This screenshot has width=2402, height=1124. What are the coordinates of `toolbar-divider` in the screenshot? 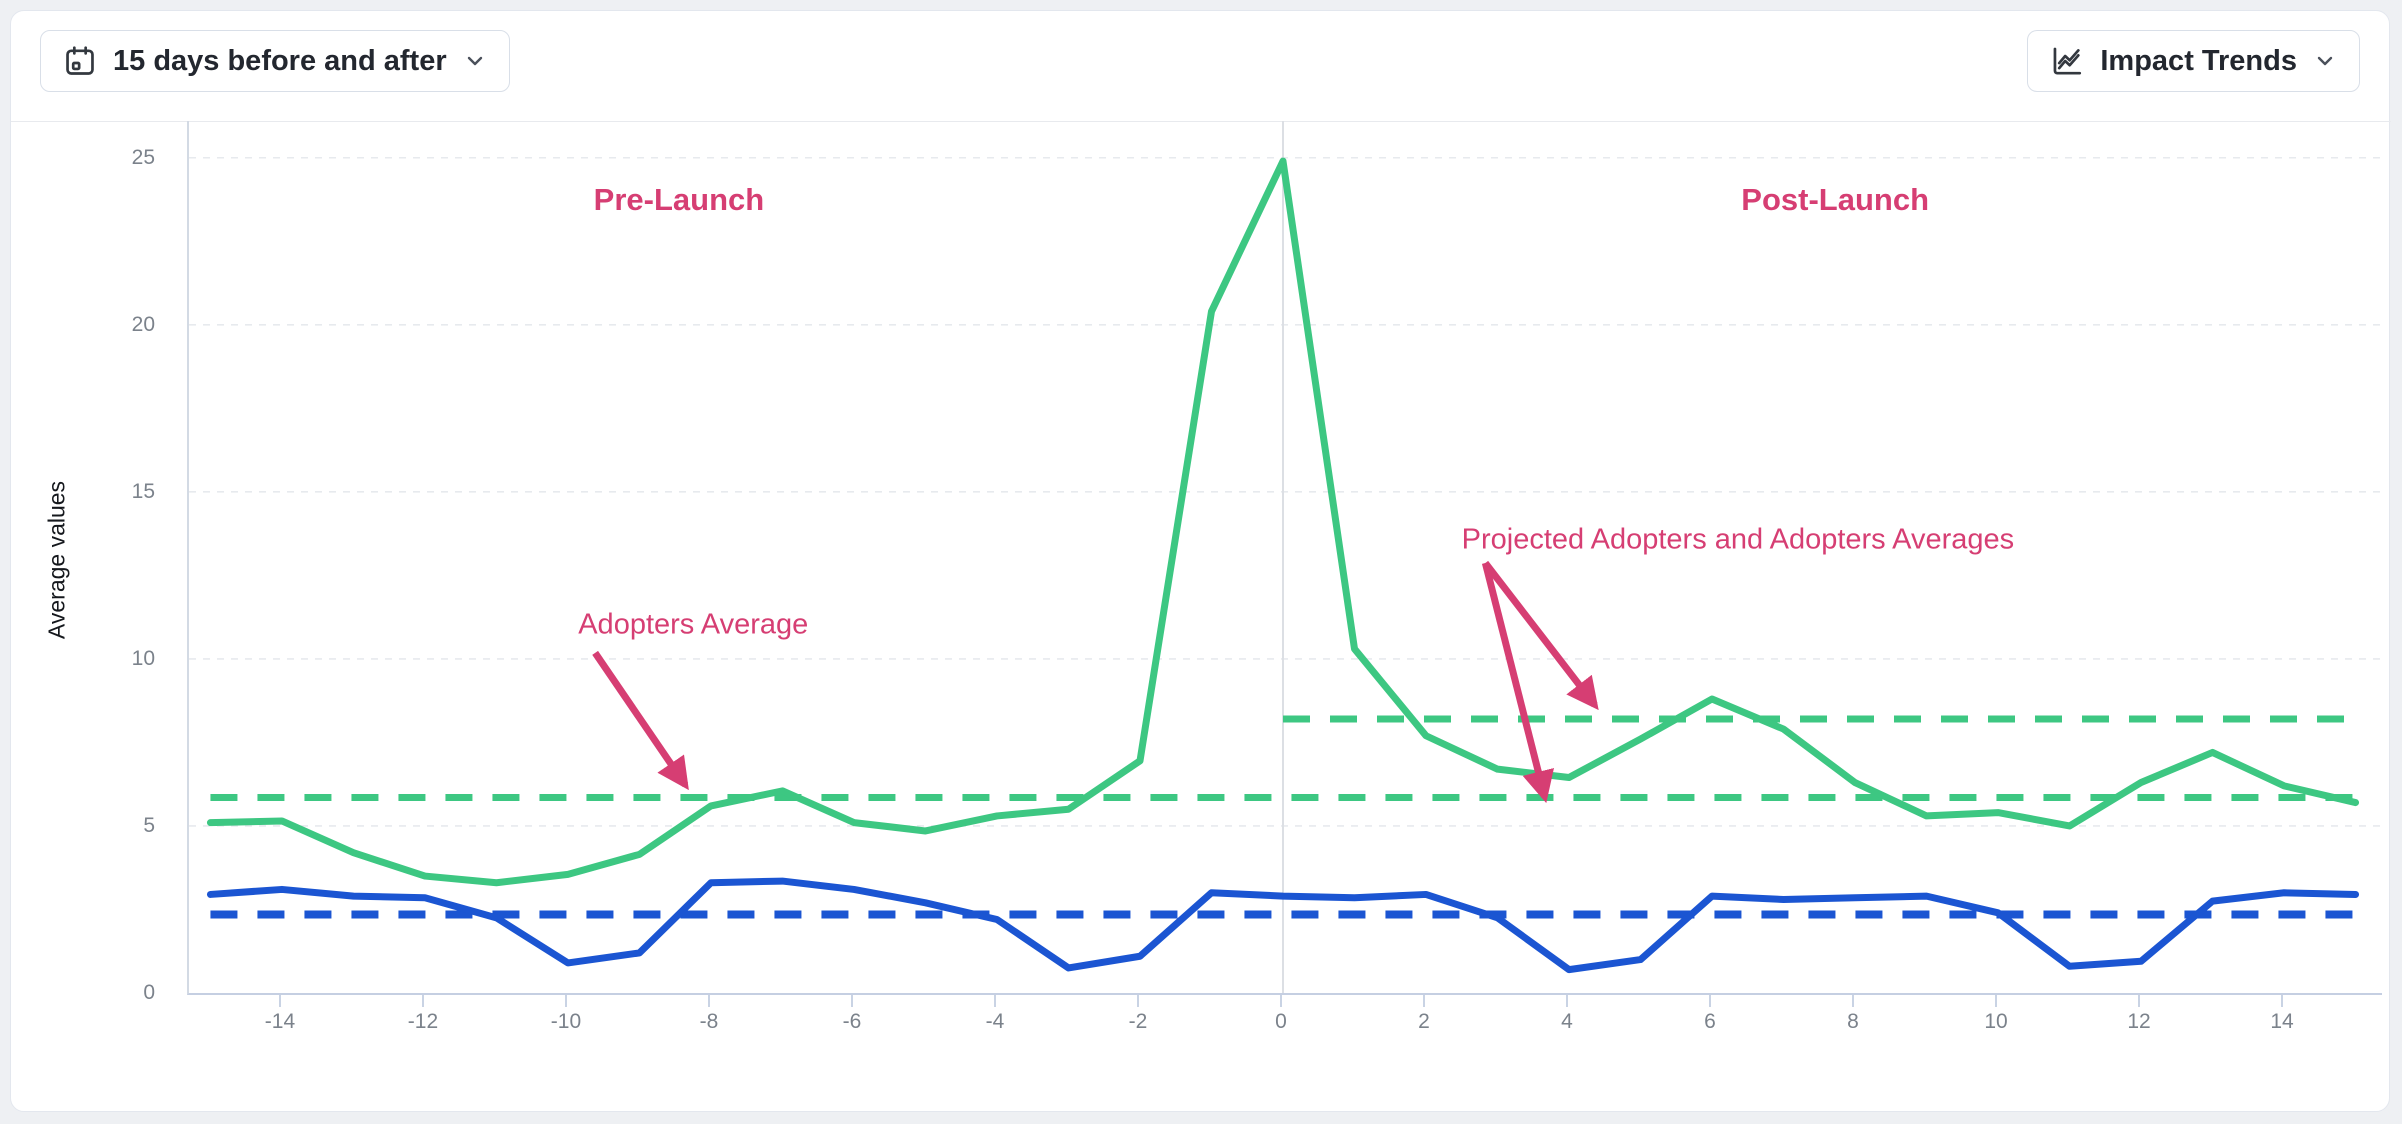 It's located at (1201, 121).